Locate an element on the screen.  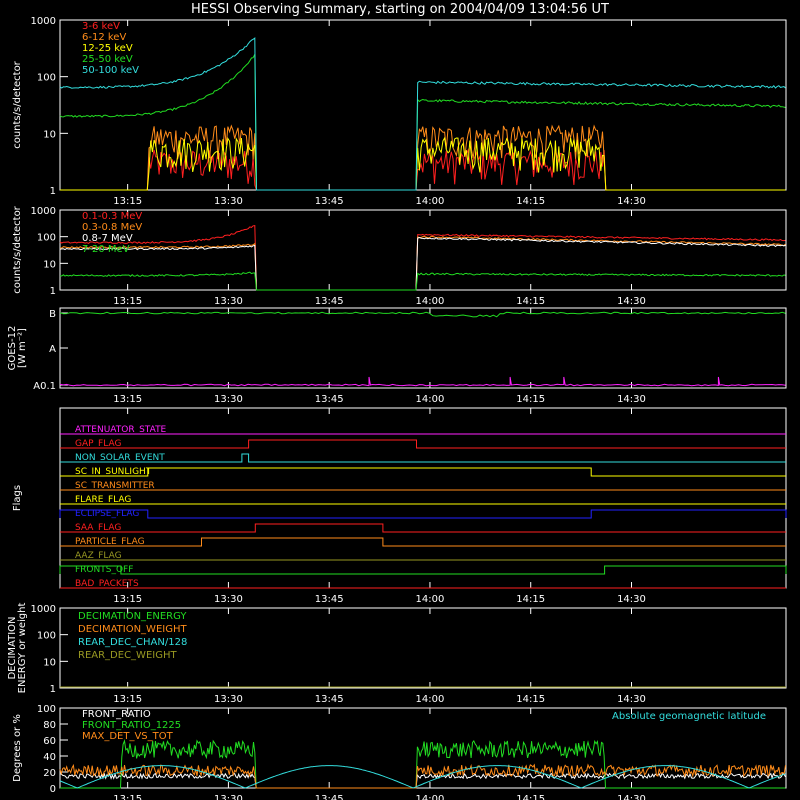
panel-flags-label: GAP_FLAG is located at coordinates (98, 444).